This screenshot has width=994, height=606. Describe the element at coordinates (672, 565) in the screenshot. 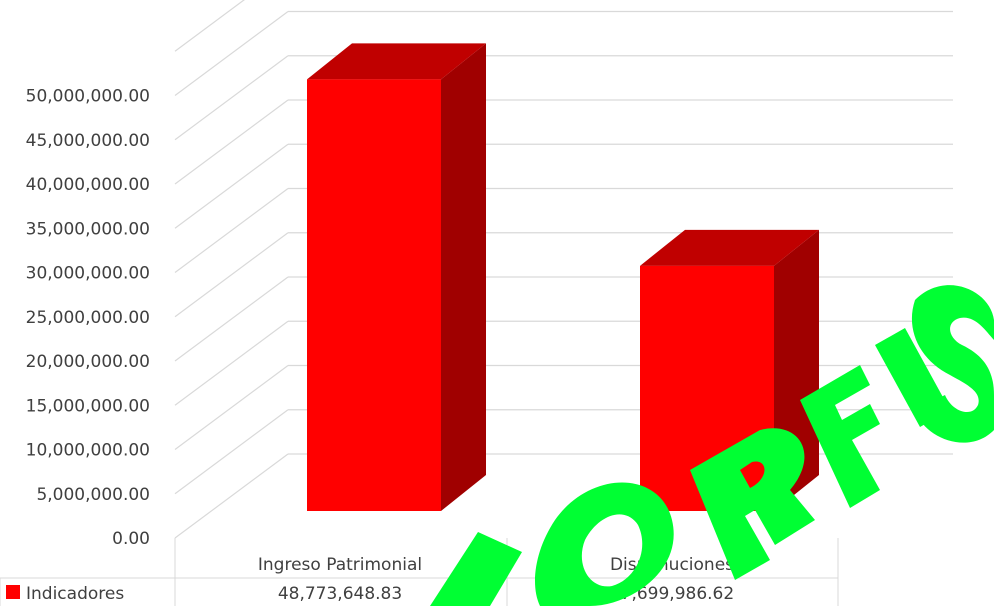

I see `category-label-disminuciones: Disminuciones` at that location.